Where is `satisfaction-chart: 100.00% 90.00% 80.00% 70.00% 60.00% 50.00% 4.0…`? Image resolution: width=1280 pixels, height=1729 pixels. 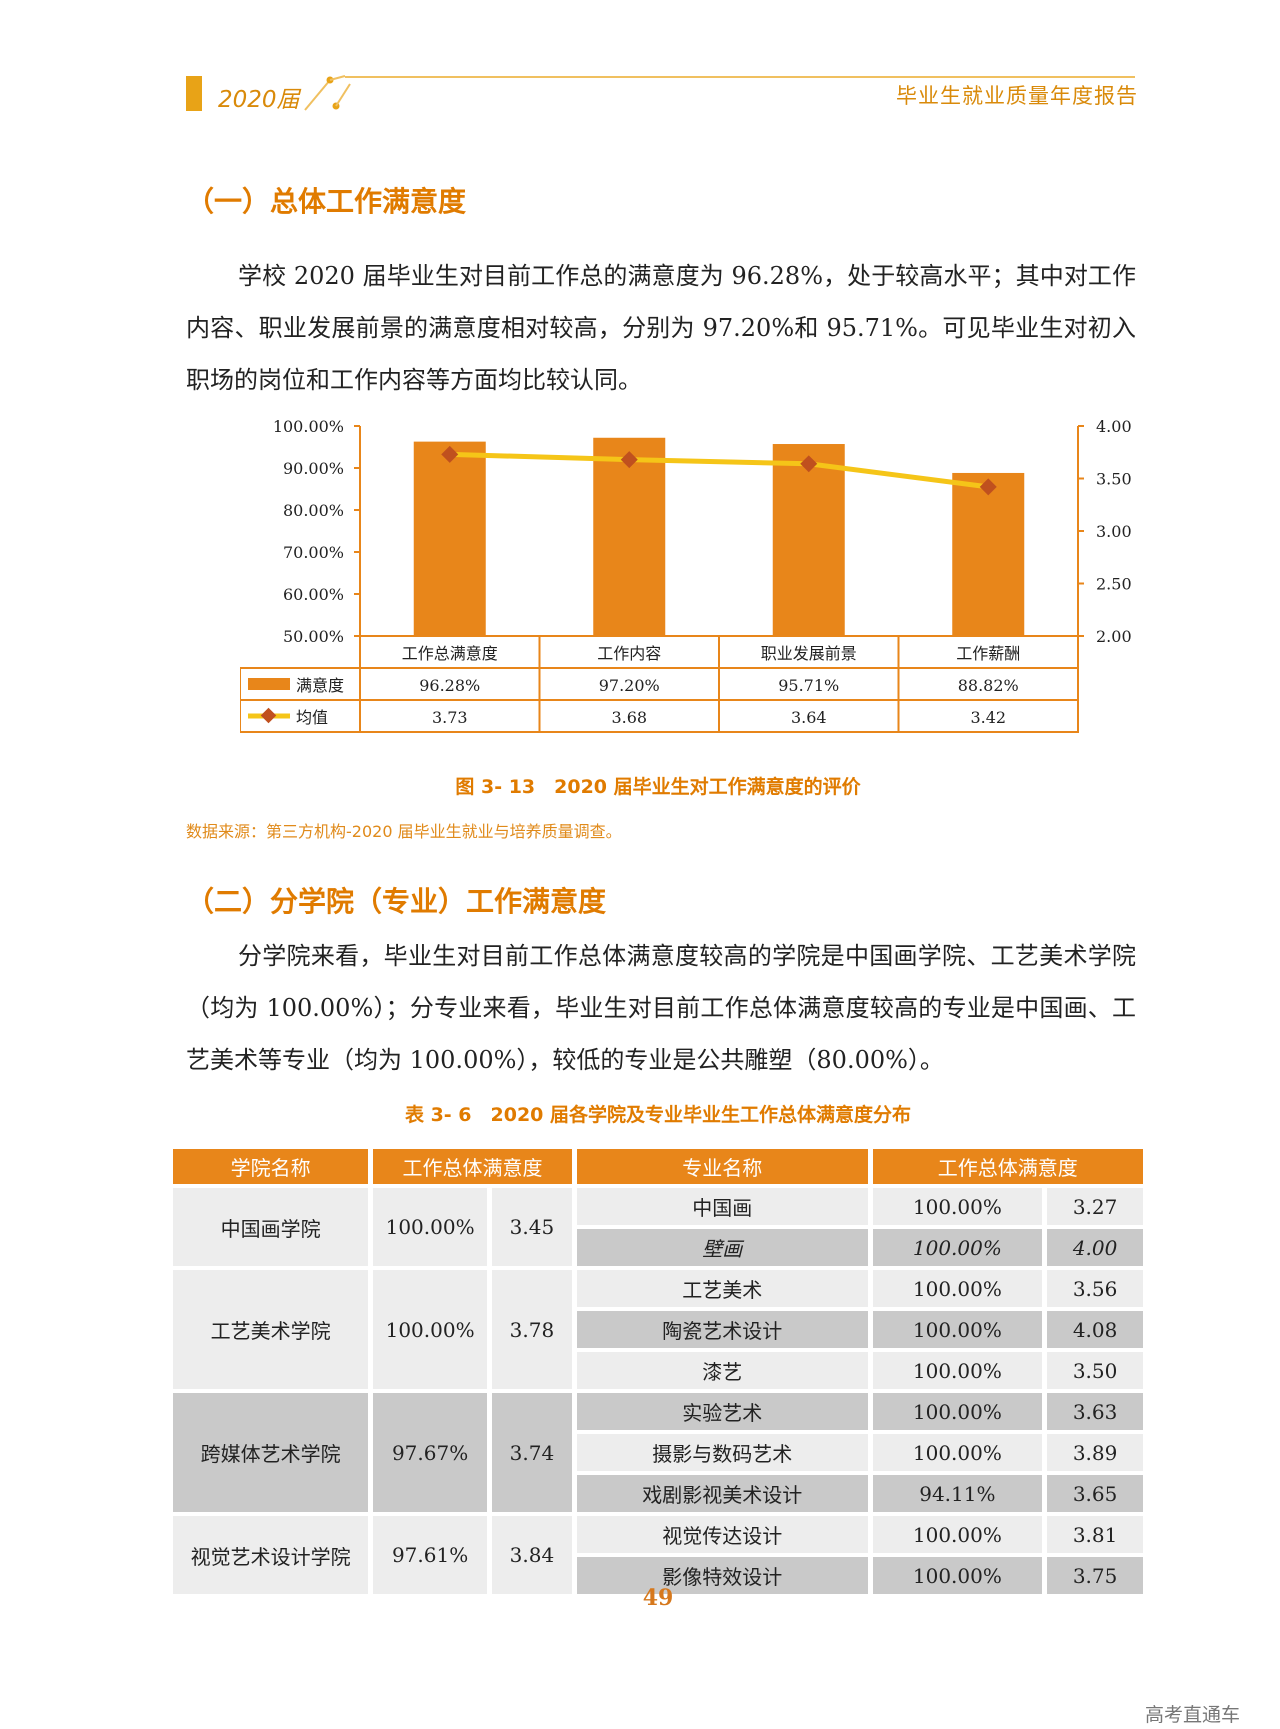
satisfaction-chart: 100.00% 90.00% 80.00% 70.00% 60.00% 50.00% 4.0… is located at coordinates (686, 575).